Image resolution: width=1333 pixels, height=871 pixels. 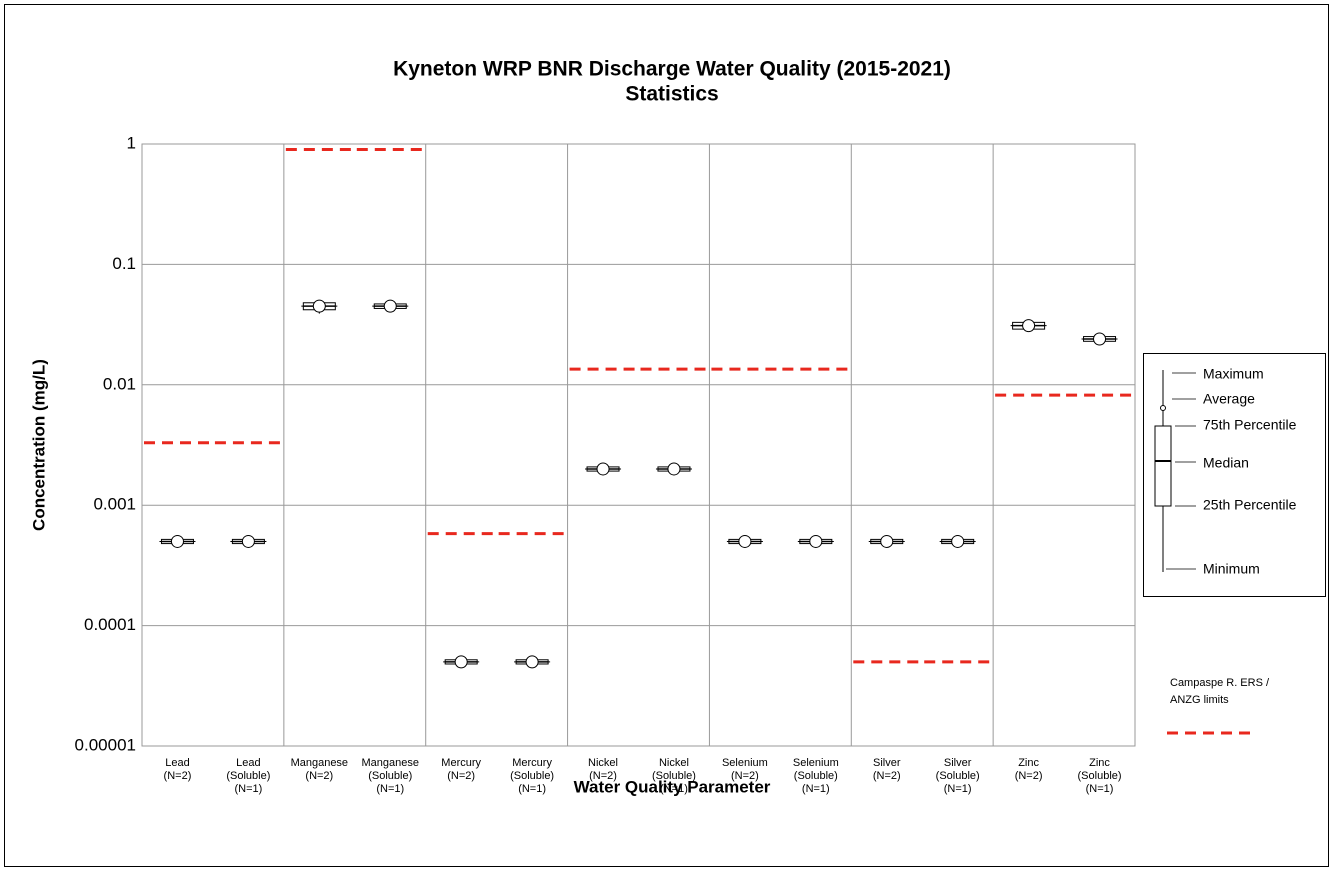 I want to click on chart-title: Statistics, so click(x=671, y=94).